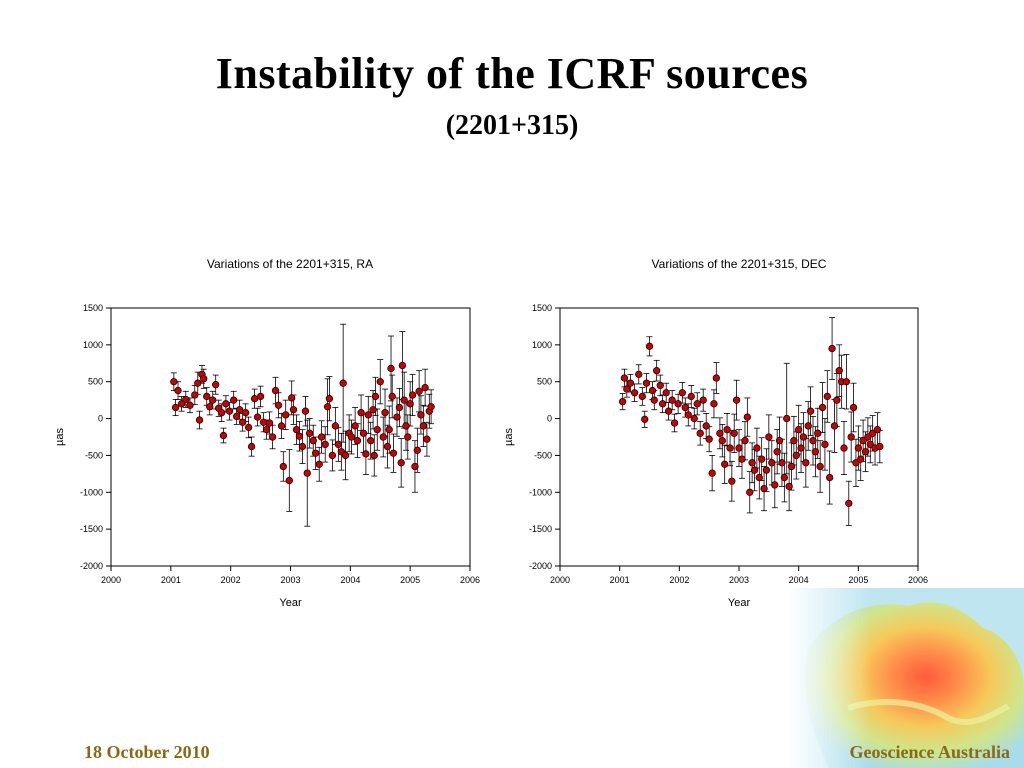 This screenshot has width=1024, height=768. What do you see at coordinates (739, 580) in the screenshot?
I see `x-tick-label: 2003` at bounding box center [739, 580].